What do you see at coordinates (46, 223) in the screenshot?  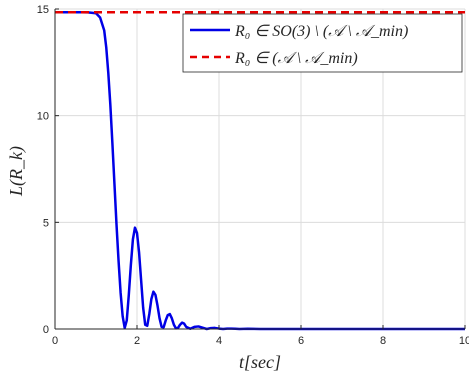 I see `y-tick-label: 5` at bounding box center [46, 223].